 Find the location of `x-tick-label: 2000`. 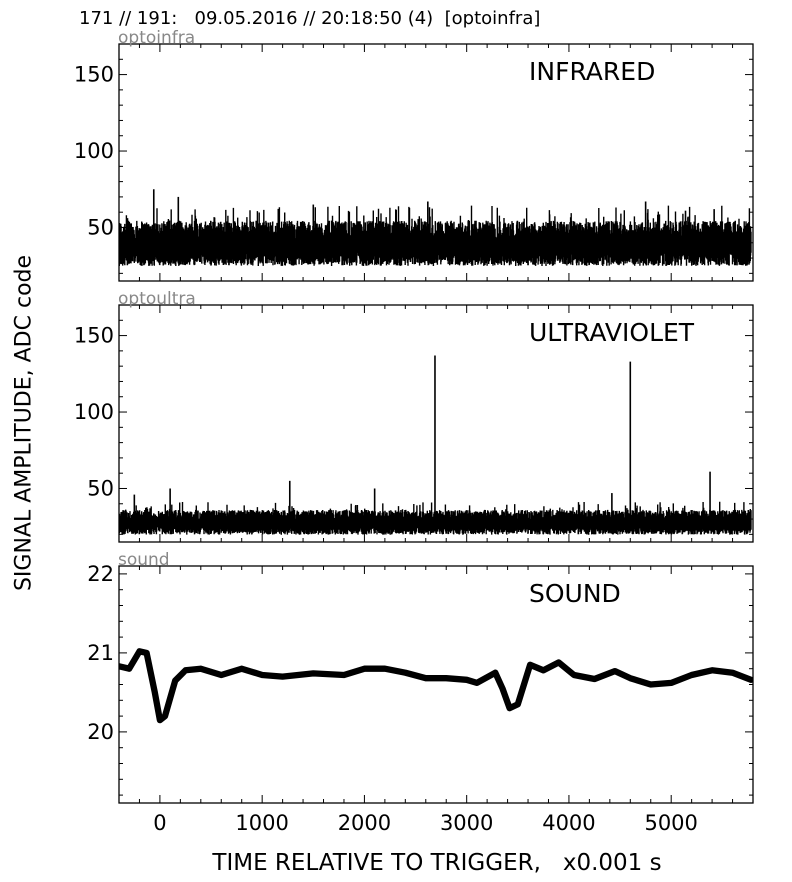

x-tick-label: 2000 is located at coordinates (364, 823).